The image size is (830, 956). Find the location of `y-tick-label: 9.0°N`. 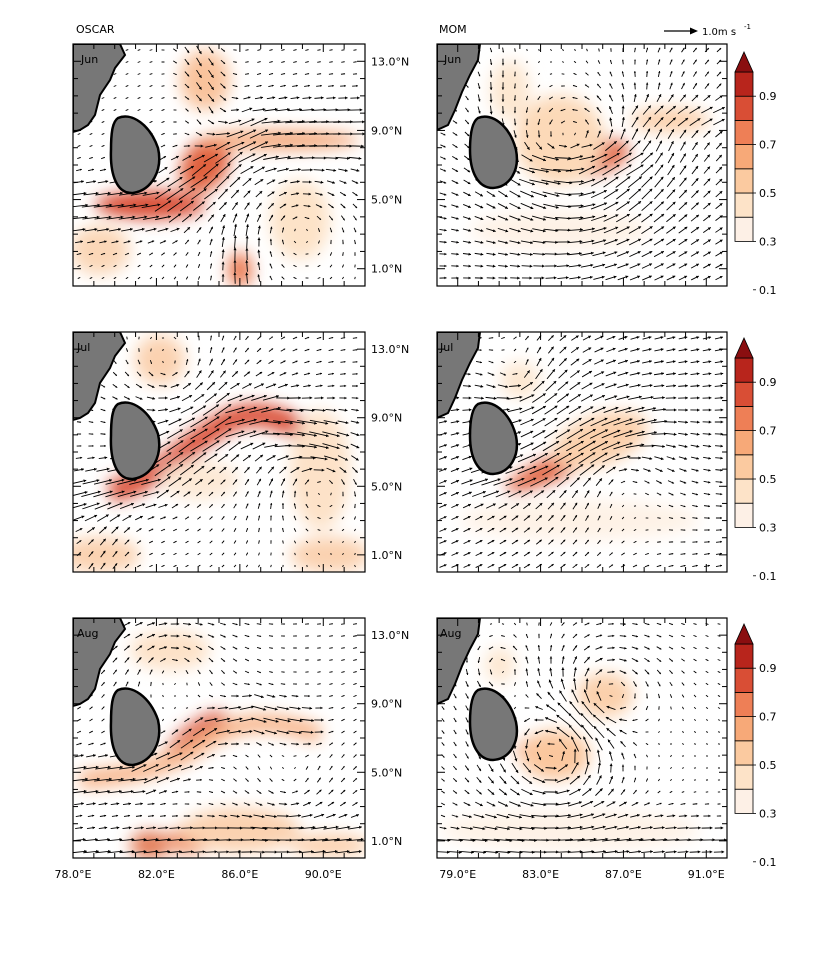

y-tick-label: 9.0°N is located at coordinates (386, 704).